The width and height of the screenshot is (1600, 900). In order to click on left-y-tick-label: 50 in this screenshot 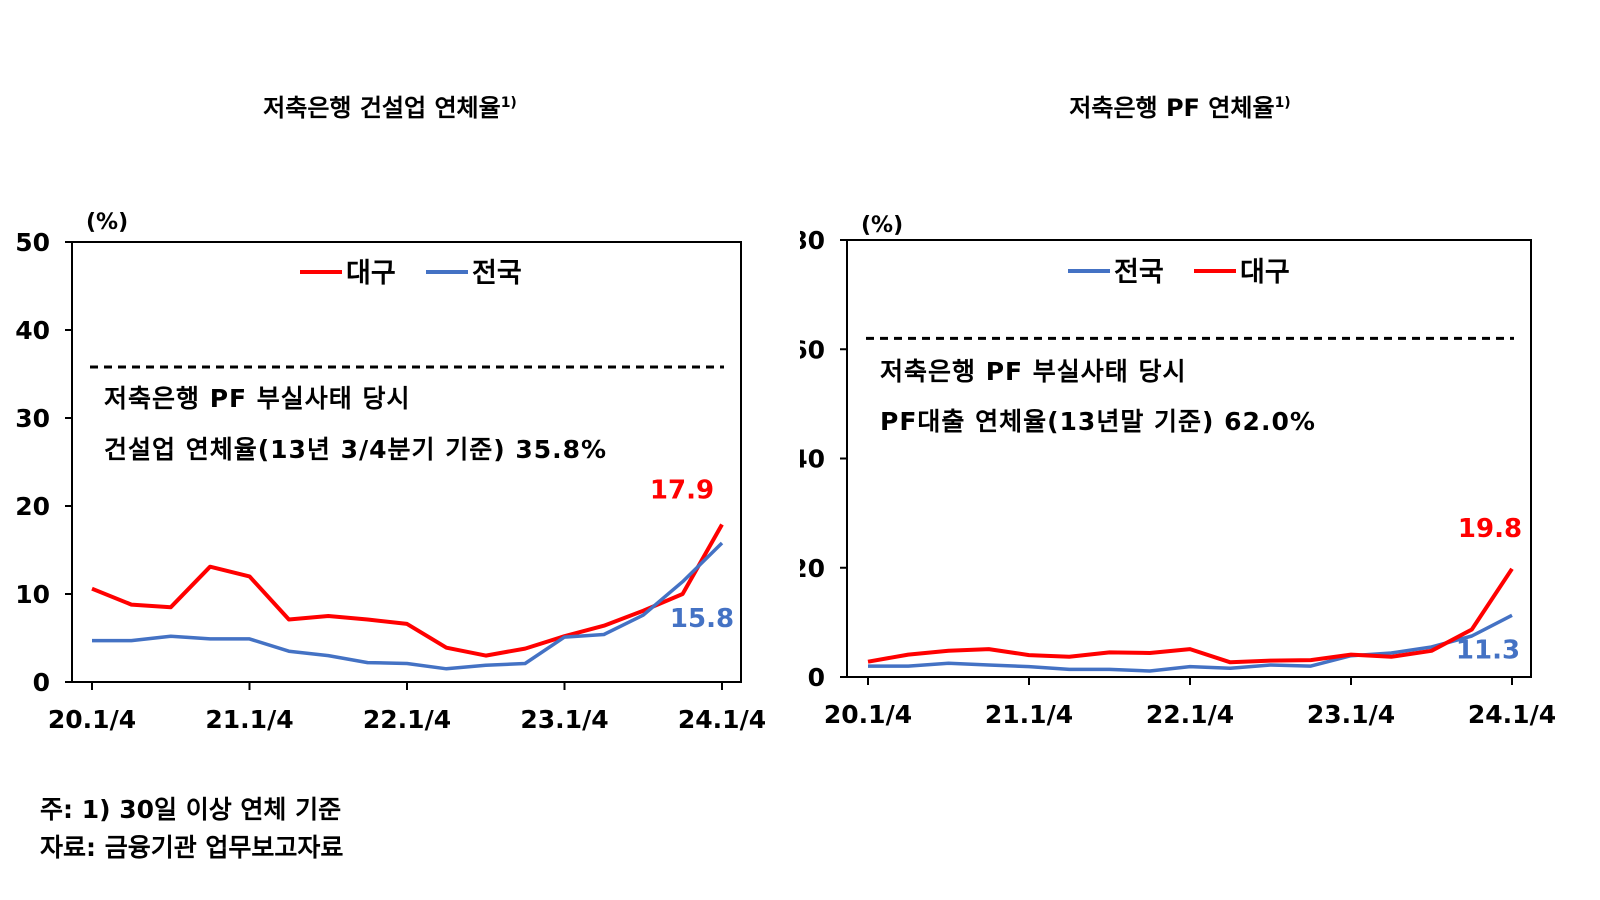, I will do `click(32, 242)`.